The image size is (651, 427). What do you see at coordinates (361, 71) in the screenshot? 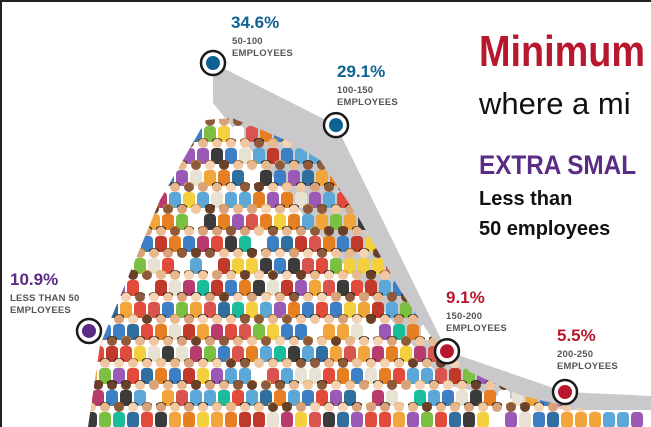
I see `label-pct-100-150: 29.1%` at bounding box center [361, 71].